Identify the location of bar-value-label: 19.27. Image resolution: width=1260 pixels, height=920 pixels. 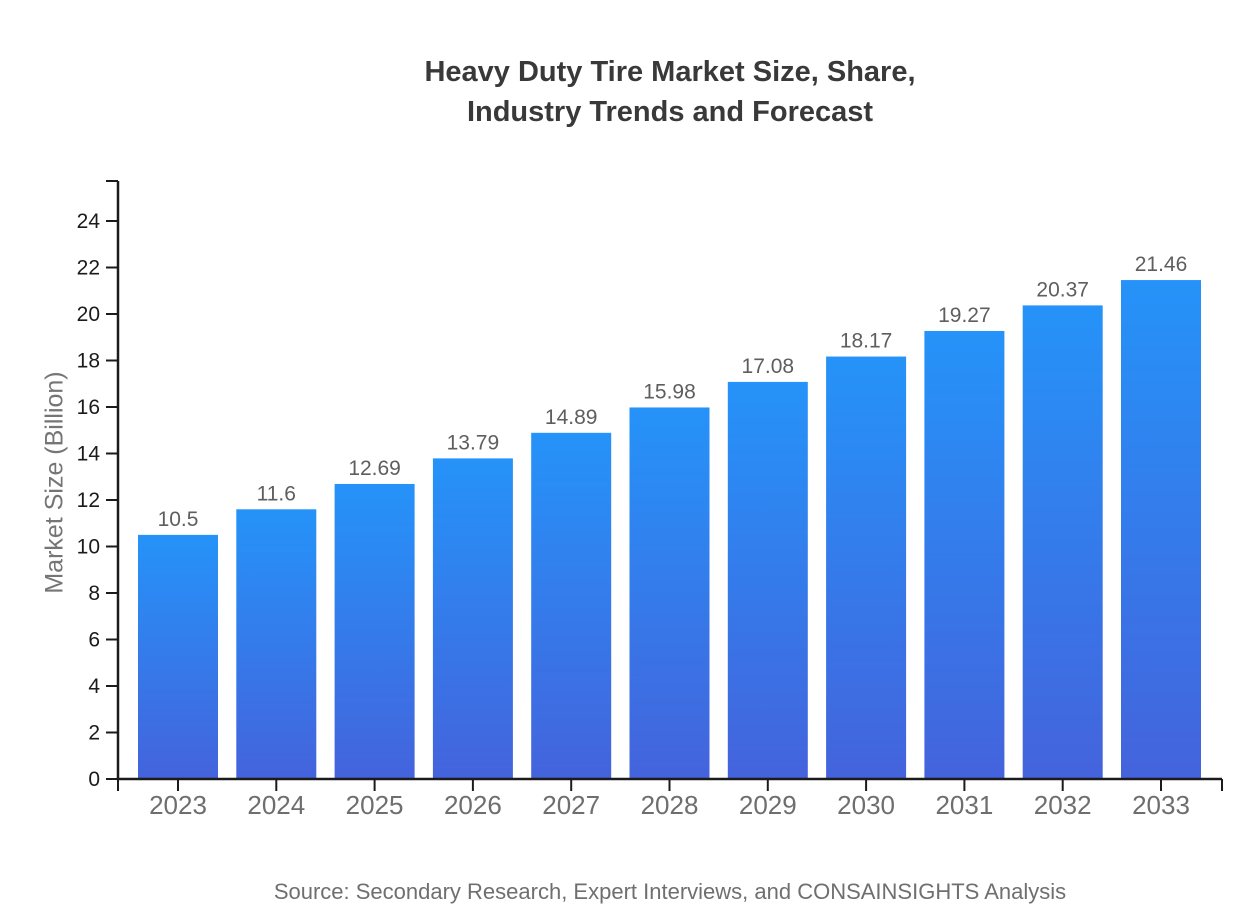
(964, 315).